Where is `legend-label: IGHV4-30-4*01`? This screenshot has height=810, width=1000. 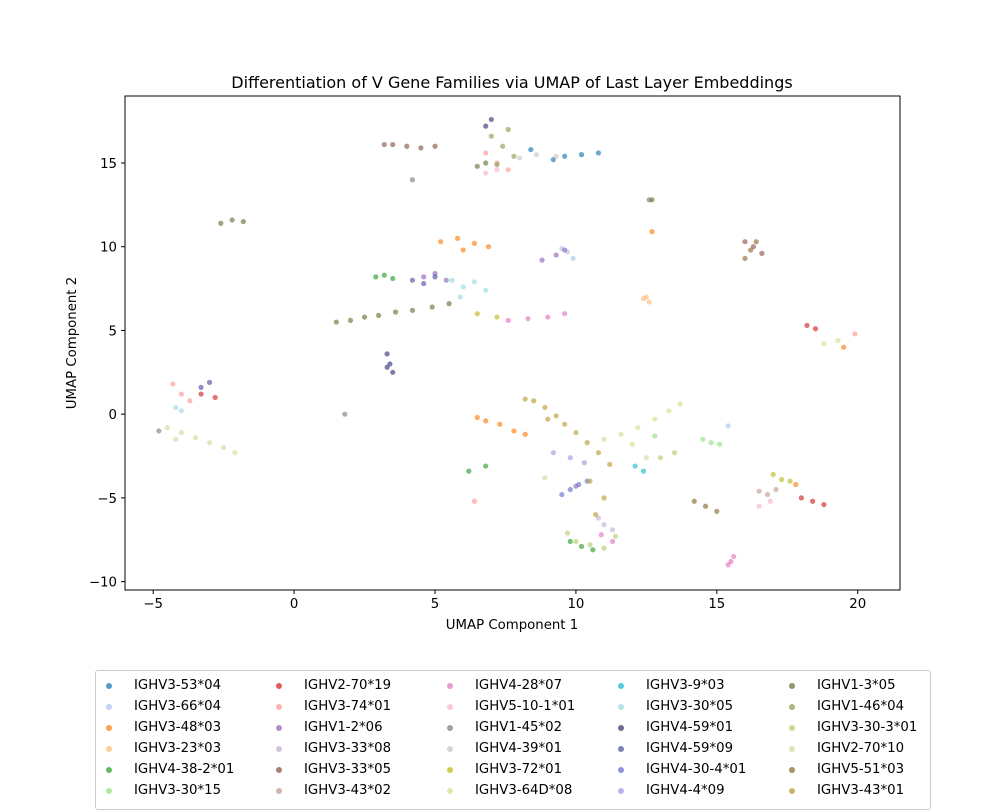
legend-label: IGHV4-30-4*01 is located at coordinates (696, 769).